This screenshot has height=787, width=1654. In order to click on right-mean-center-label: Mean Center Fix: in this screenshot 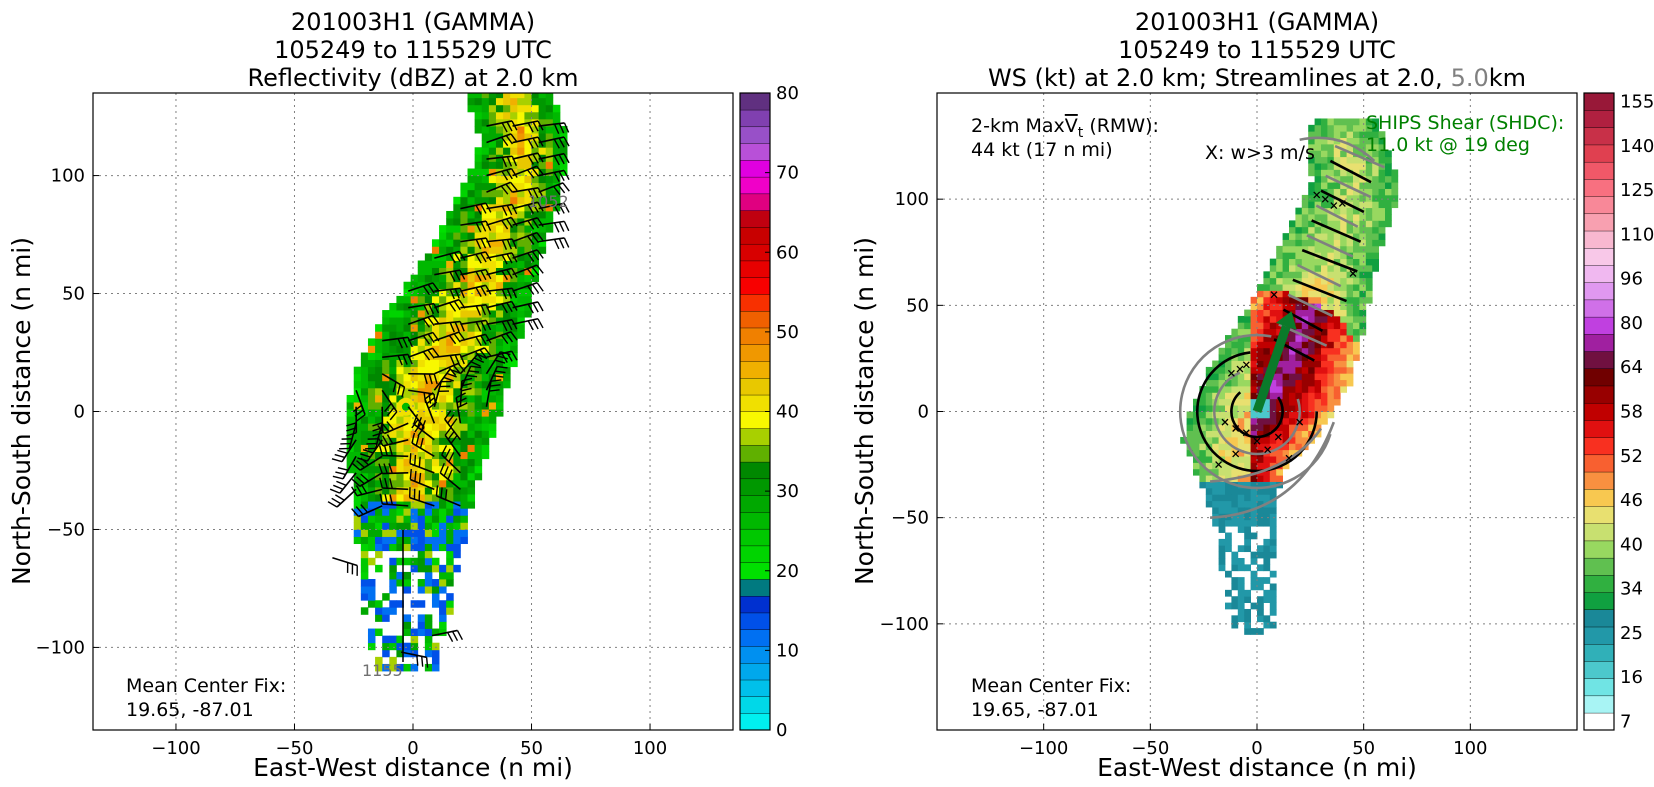, I will do `click(1051, 686)`.